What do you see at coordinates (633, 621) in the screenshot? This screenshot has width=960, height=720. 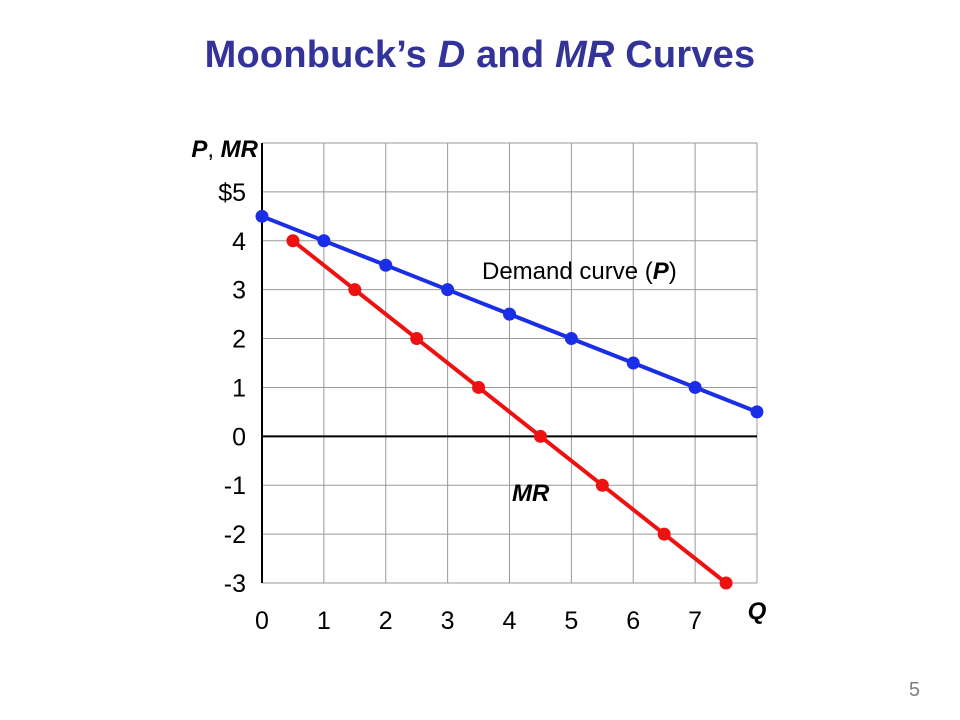 I see `x-tick-label: 6` at bounding box center [633, 621].